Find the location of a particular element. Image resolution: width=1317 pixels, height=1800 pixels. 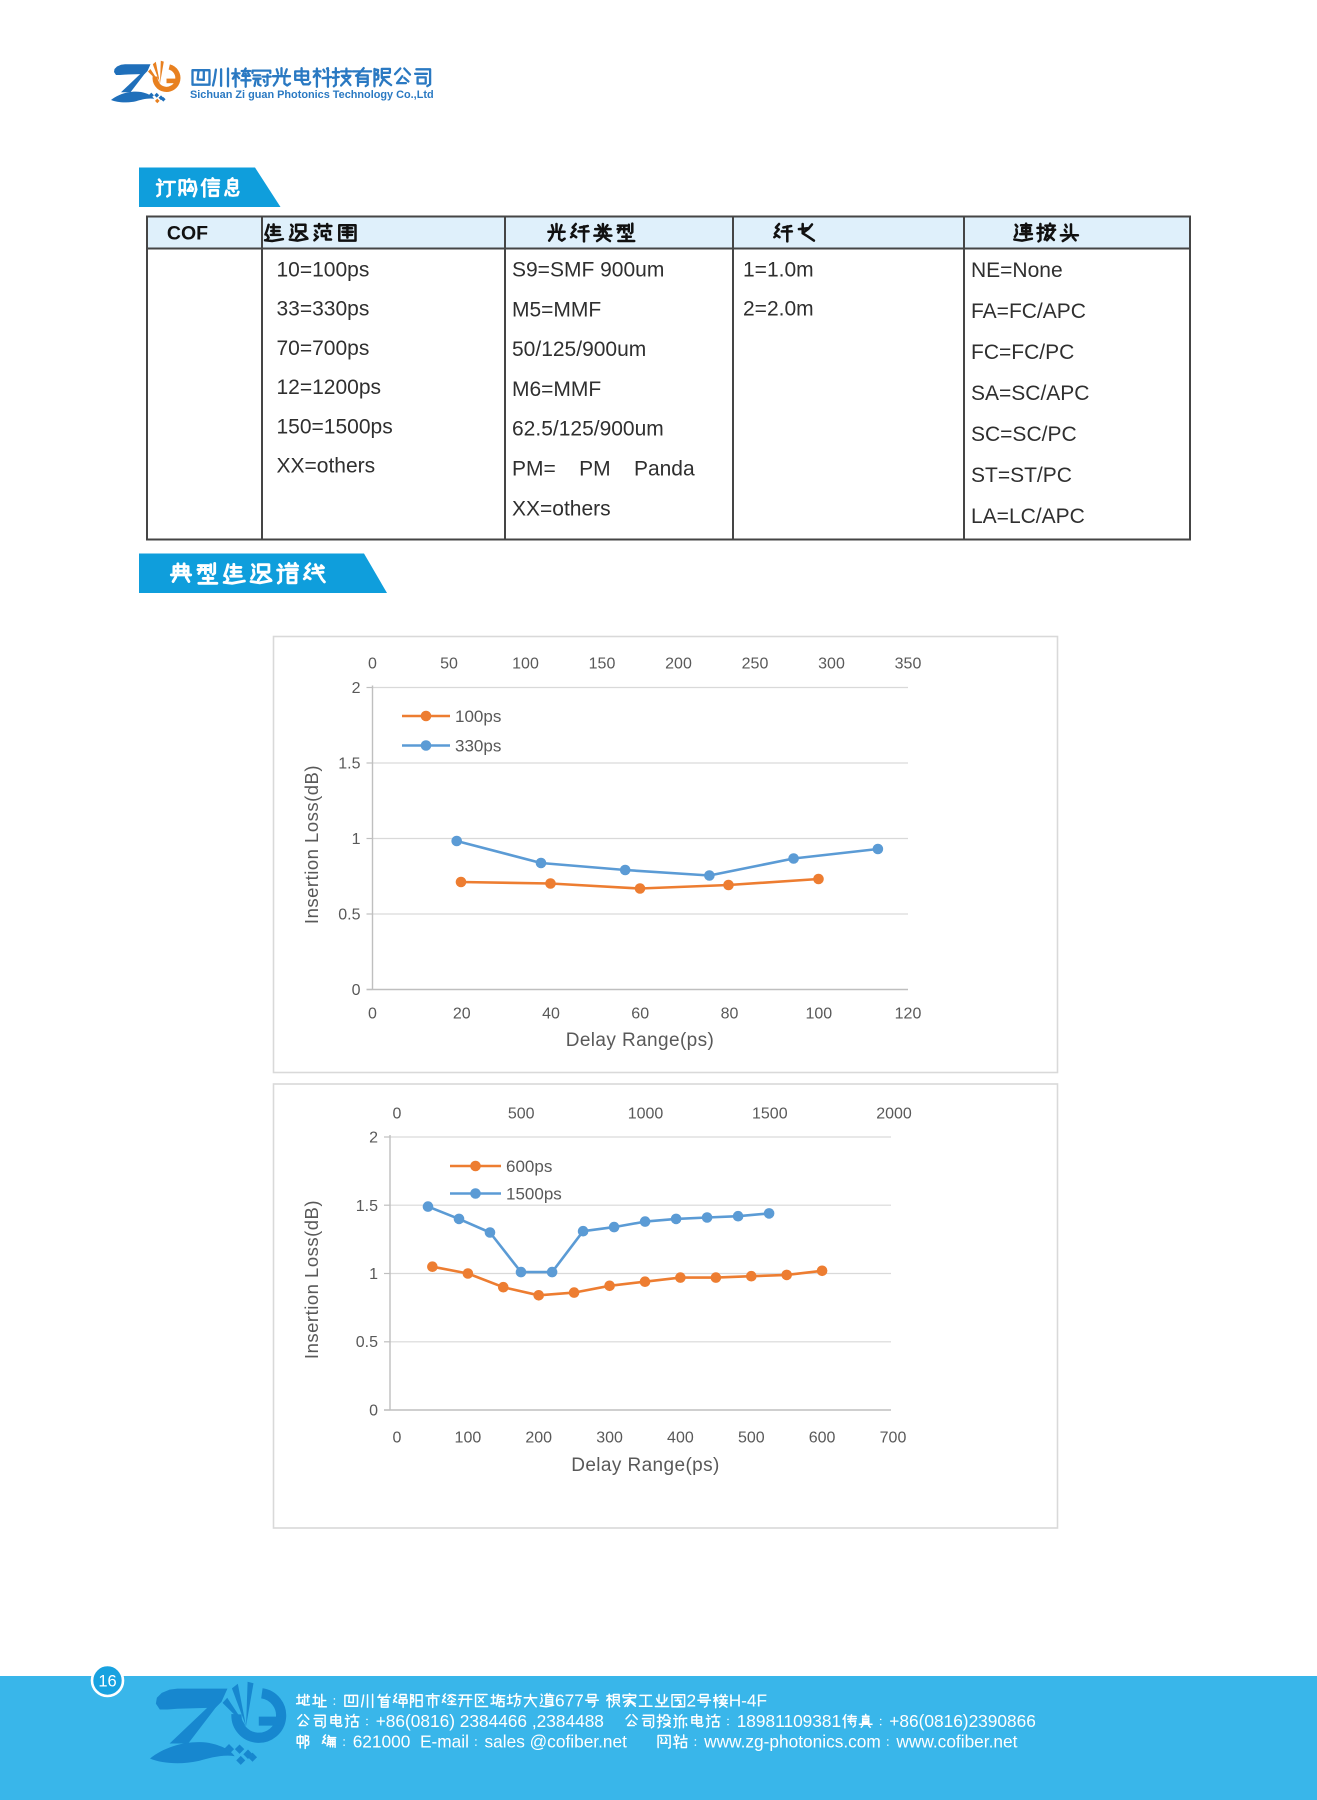

svg-text: 16 is located at coordinates (107, 1681).